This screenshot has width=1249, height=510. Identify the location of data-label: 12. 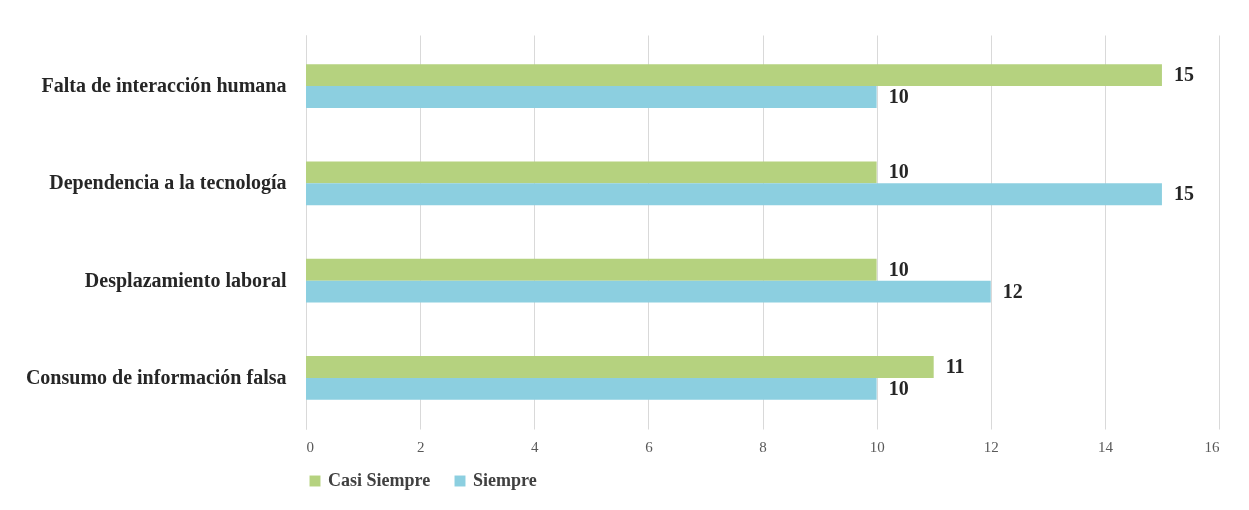
(1012, 290).